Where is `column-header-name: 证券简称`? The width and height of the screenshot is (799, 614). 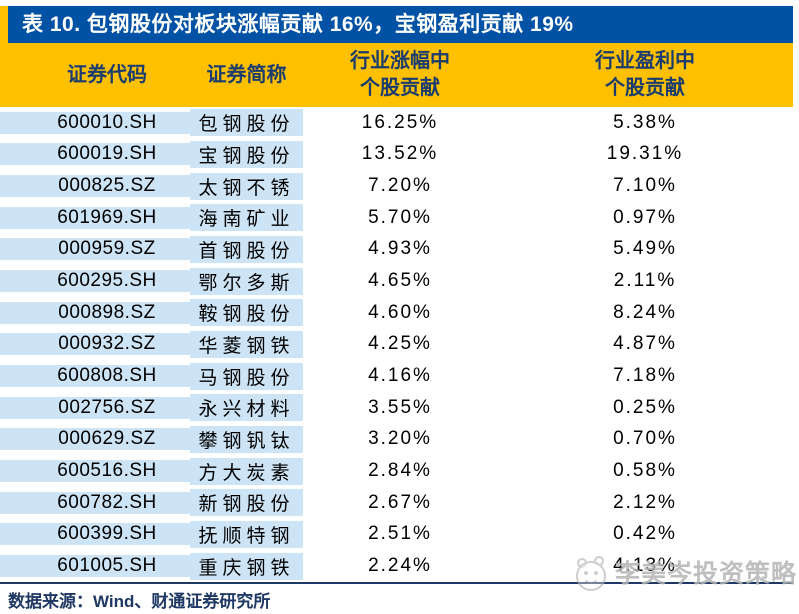
column-header-name: 证券简称 is located at coordinates (246, 74).